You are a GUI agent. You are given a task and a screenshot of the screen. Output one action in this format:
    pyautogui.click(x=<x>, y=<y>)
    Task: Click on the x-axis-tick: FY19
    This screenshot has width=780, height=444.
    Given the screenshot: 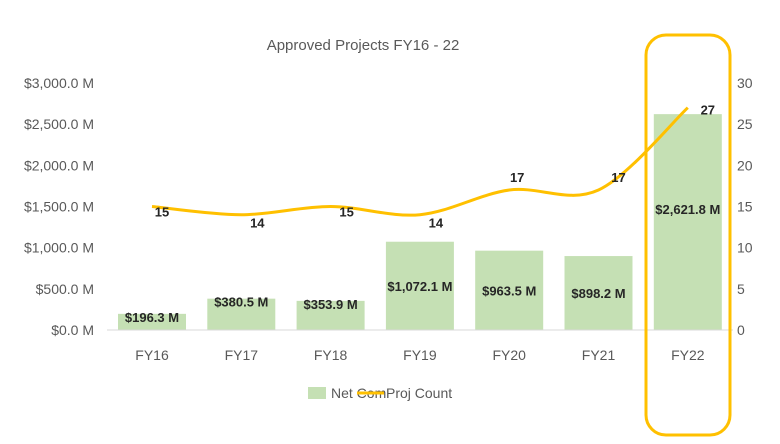 What is the action you would take?
    pyautogui.click(x=420, y=355)
    